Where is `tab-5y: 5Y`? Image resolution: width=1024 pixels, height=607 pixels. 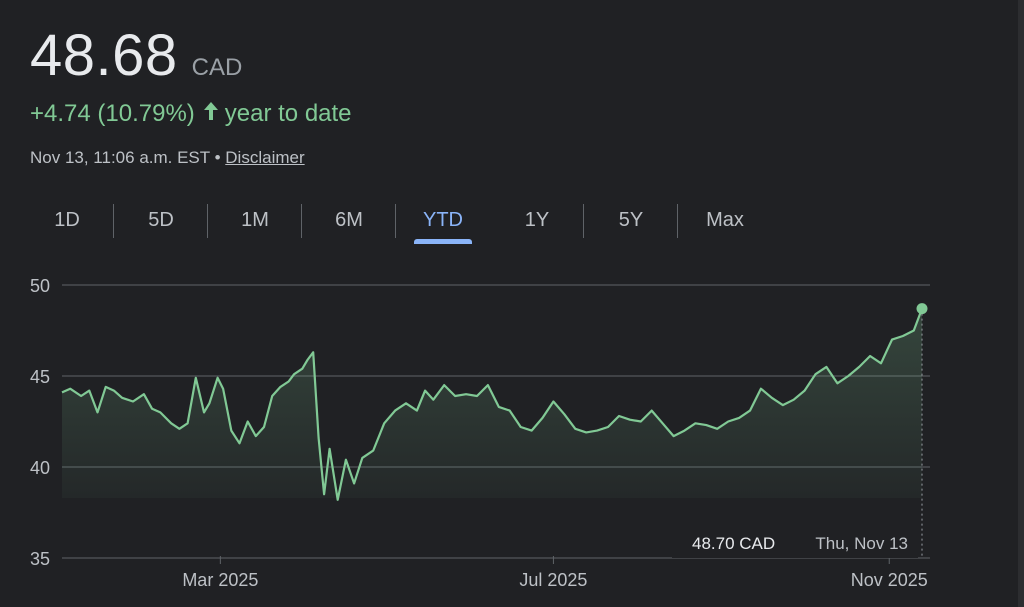 tab-5y: 5Y is located at coordinates (631, 220).